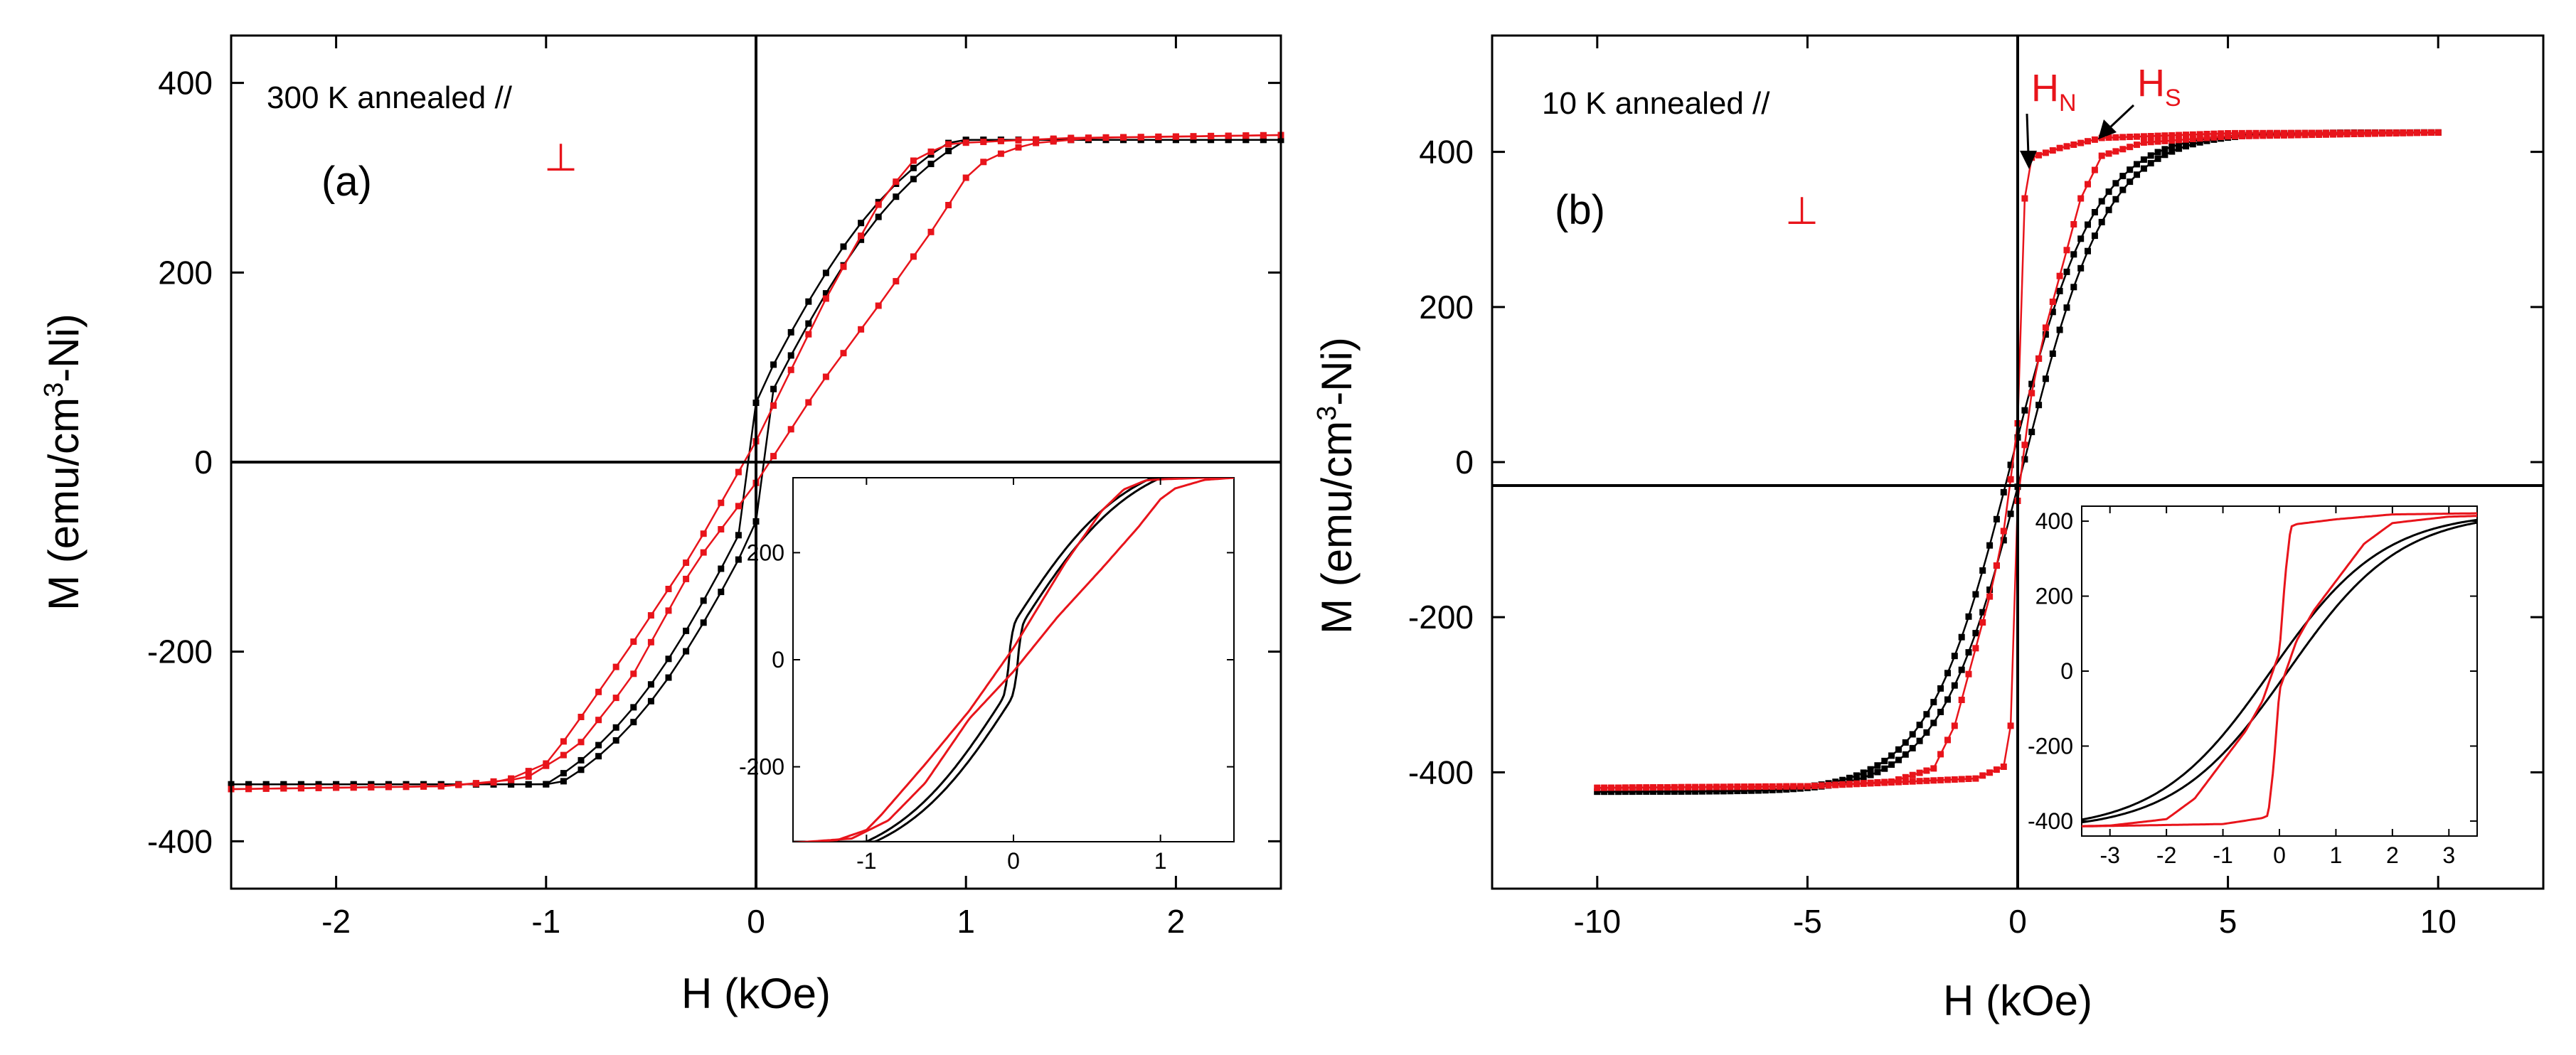 This screenshot has width=2576, height=1055. Describe the element at coordinates (185, 83) in the screenshot. I see `panel-a-y-tick-label: 400` at that location.